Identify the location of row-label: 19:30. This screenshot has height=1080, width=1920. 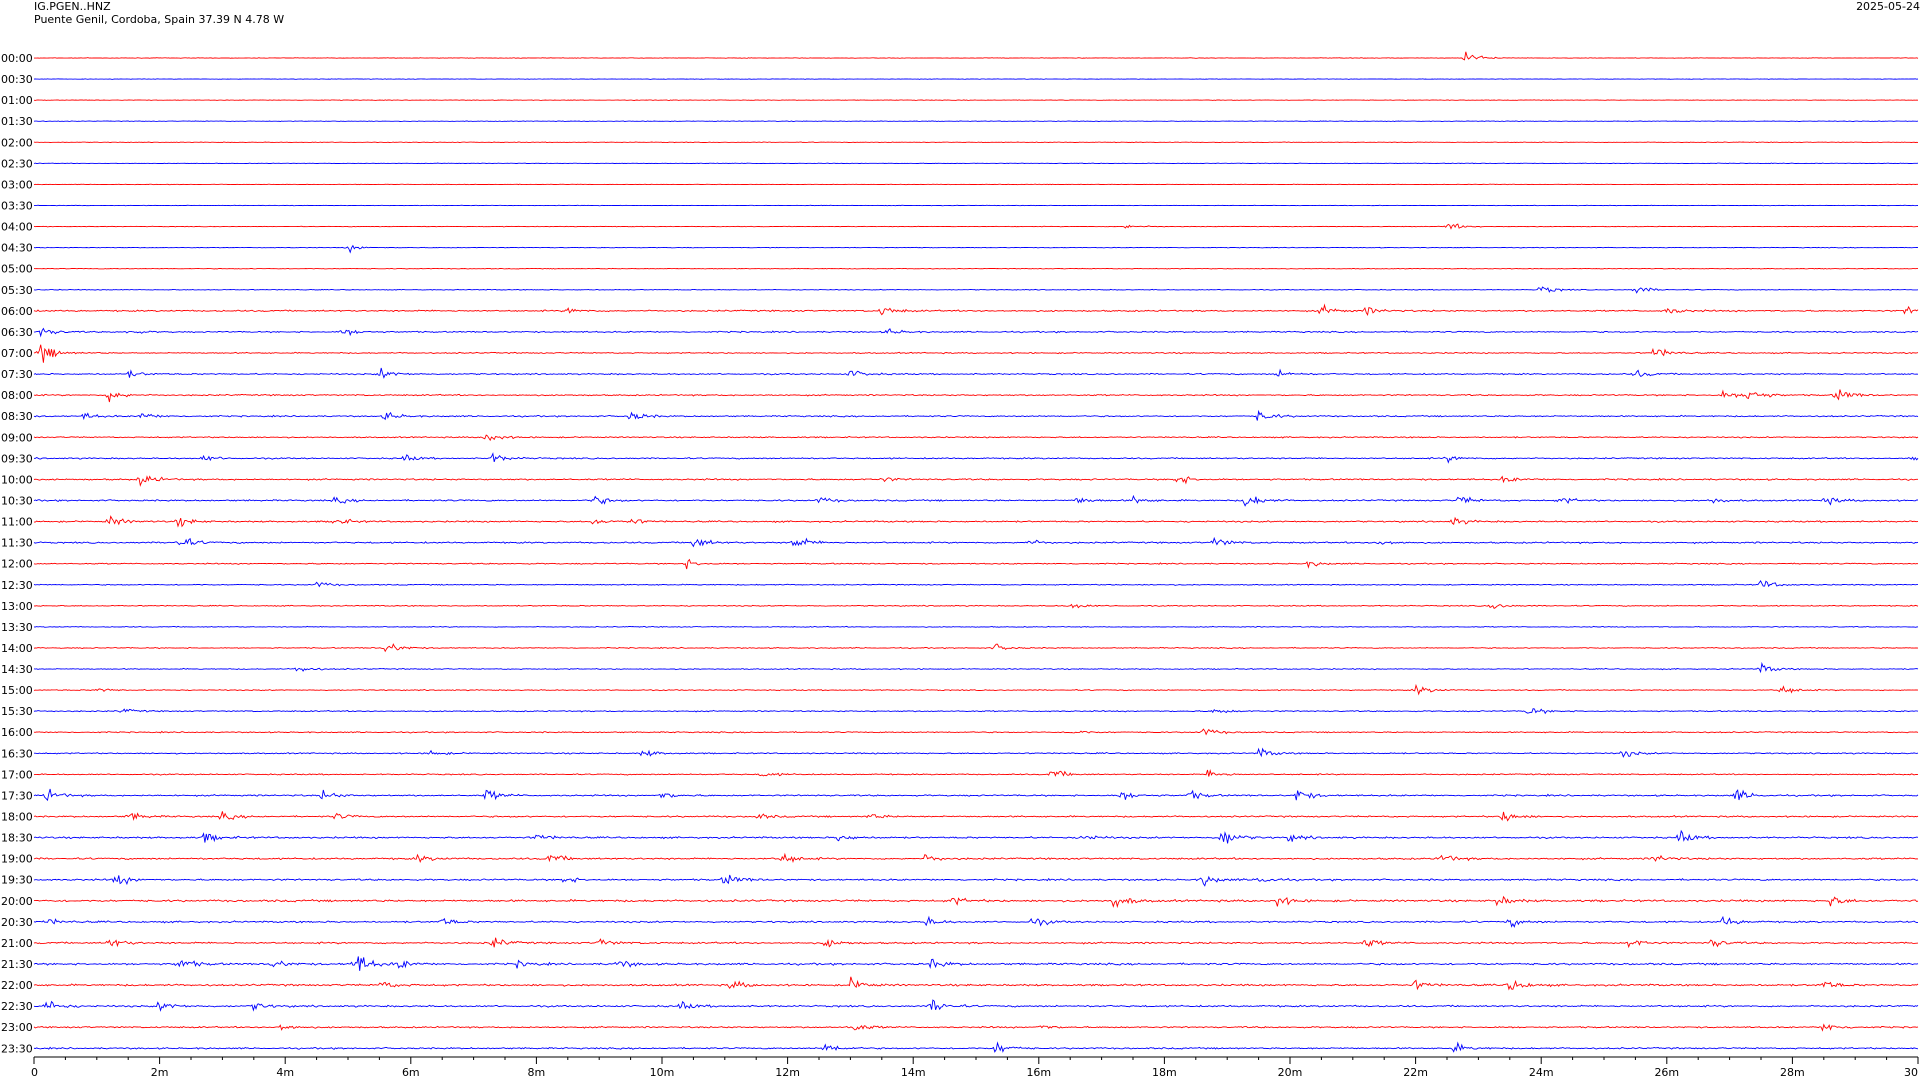
(17, 880).